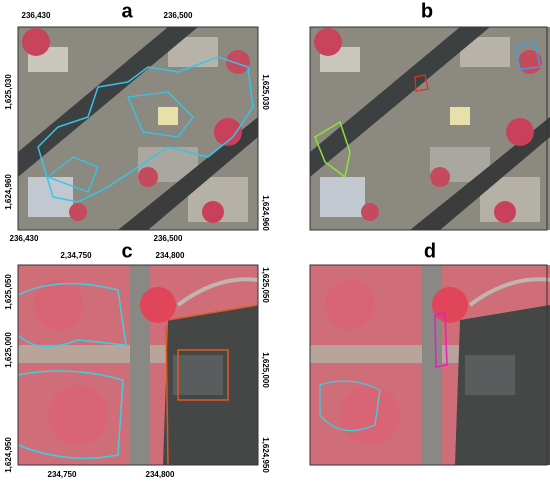  What do you see at coordinates (427, 11) in the screenshot?
I see `panel-label: b` at bounding box center [427, 11].